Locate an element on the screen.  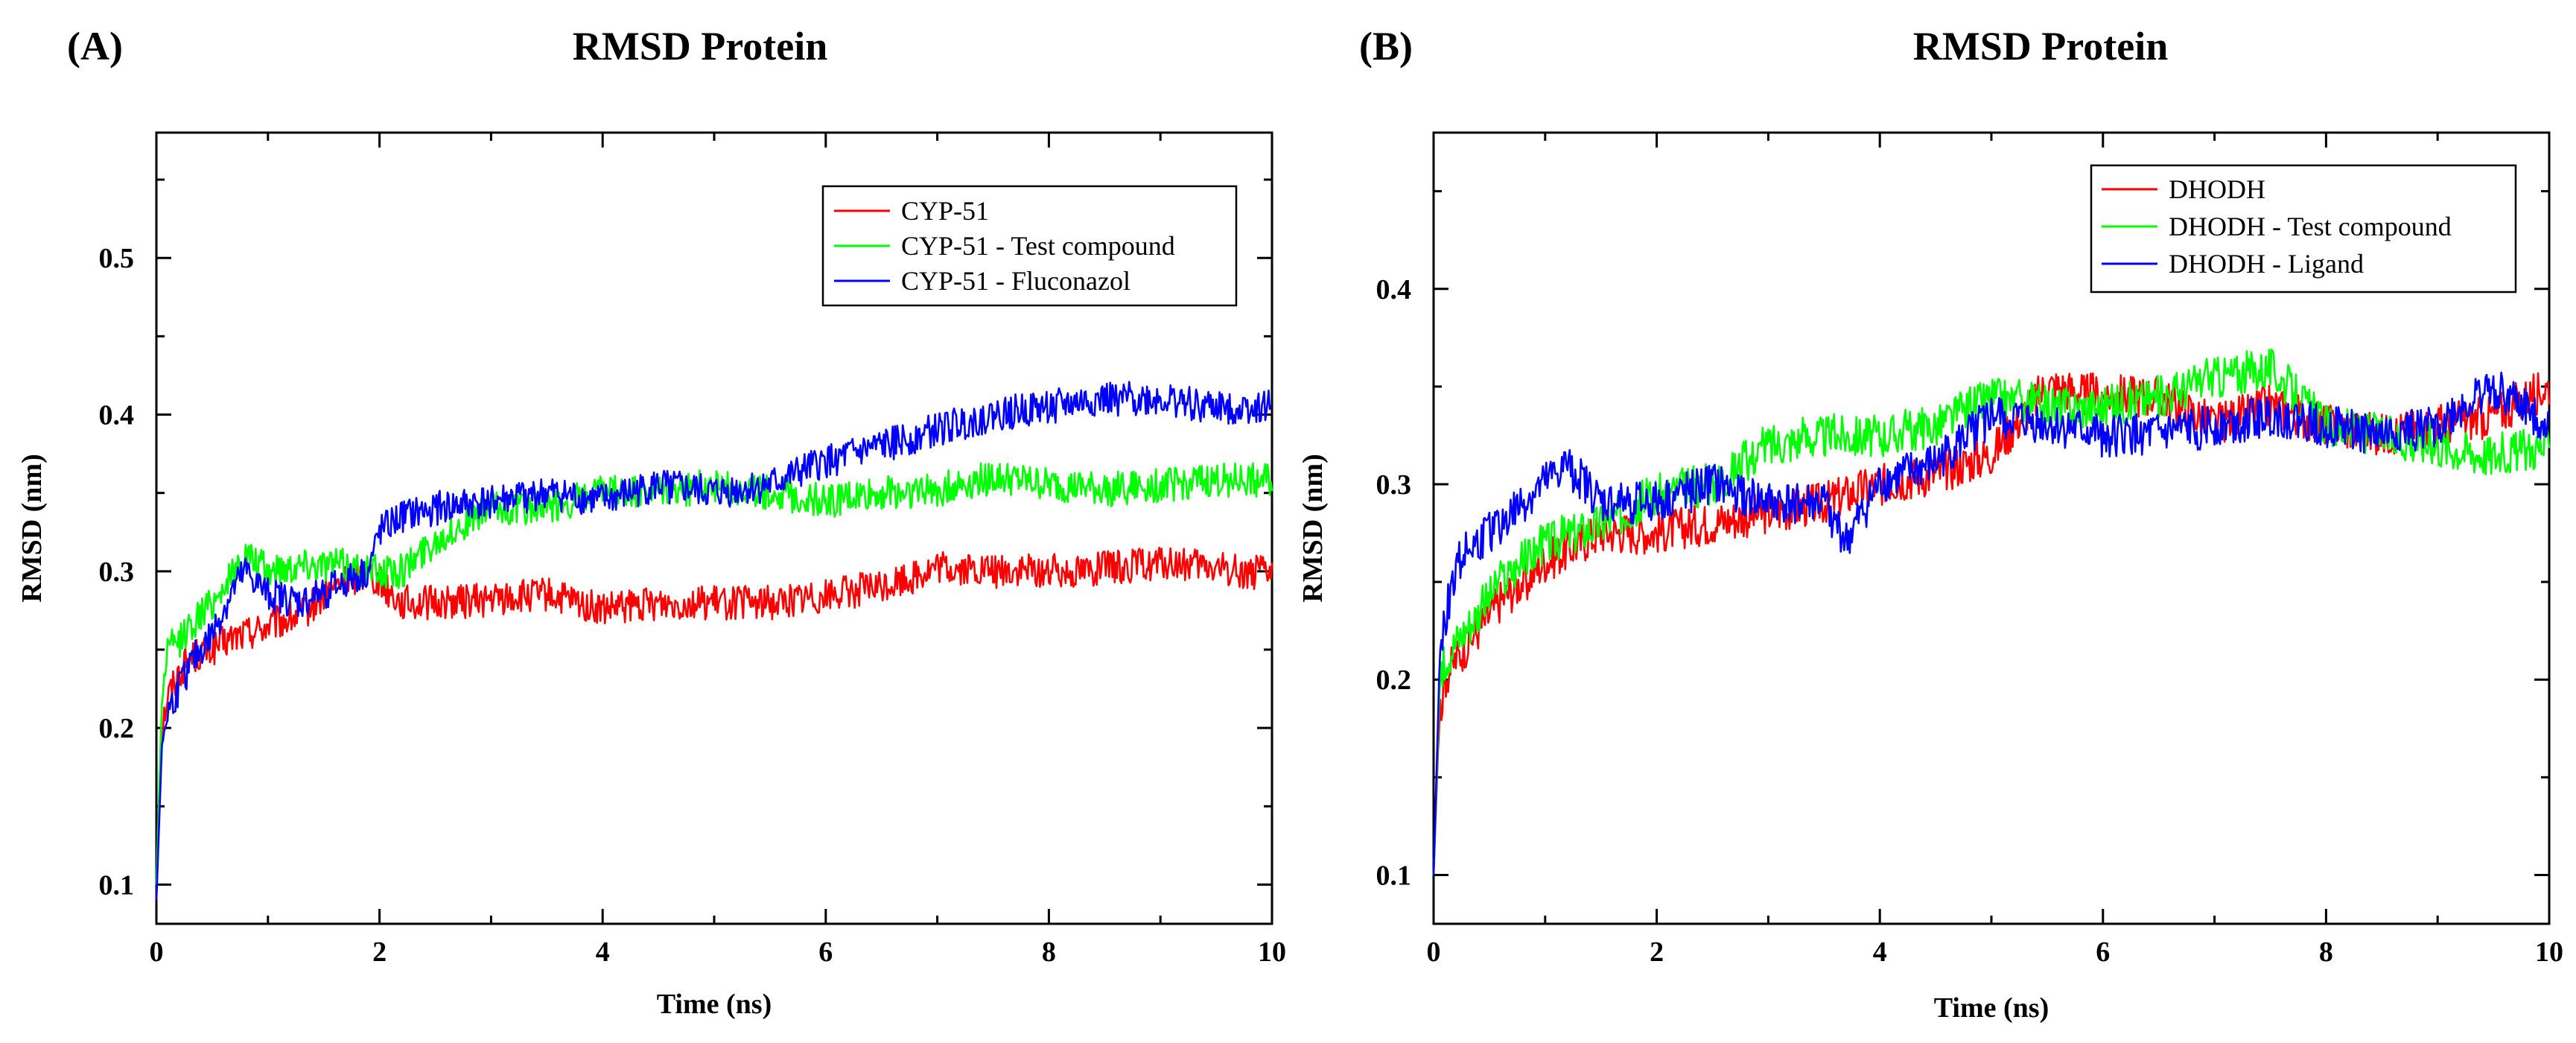
panel-b-legend-box is located at coordinates (2303, 229).